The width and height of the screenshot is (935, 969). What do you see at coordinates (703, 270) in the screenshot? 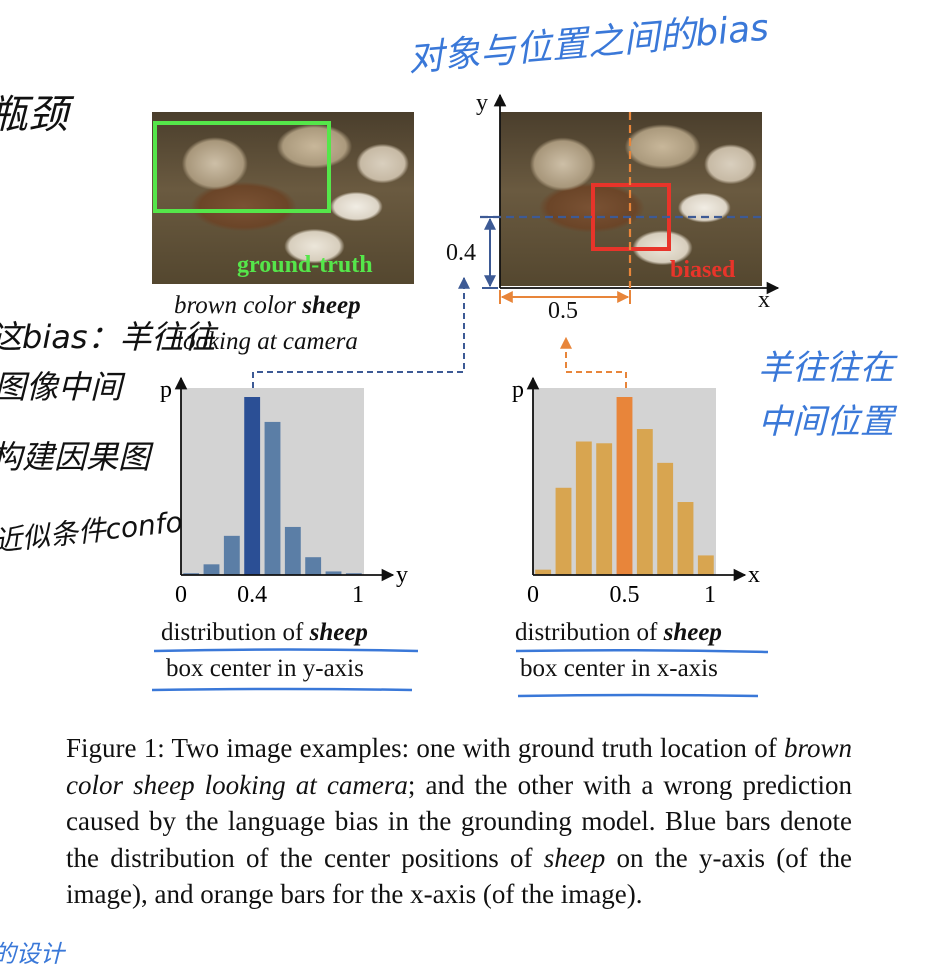
I see `biased-label: biased` at bounding box center [703, 270].